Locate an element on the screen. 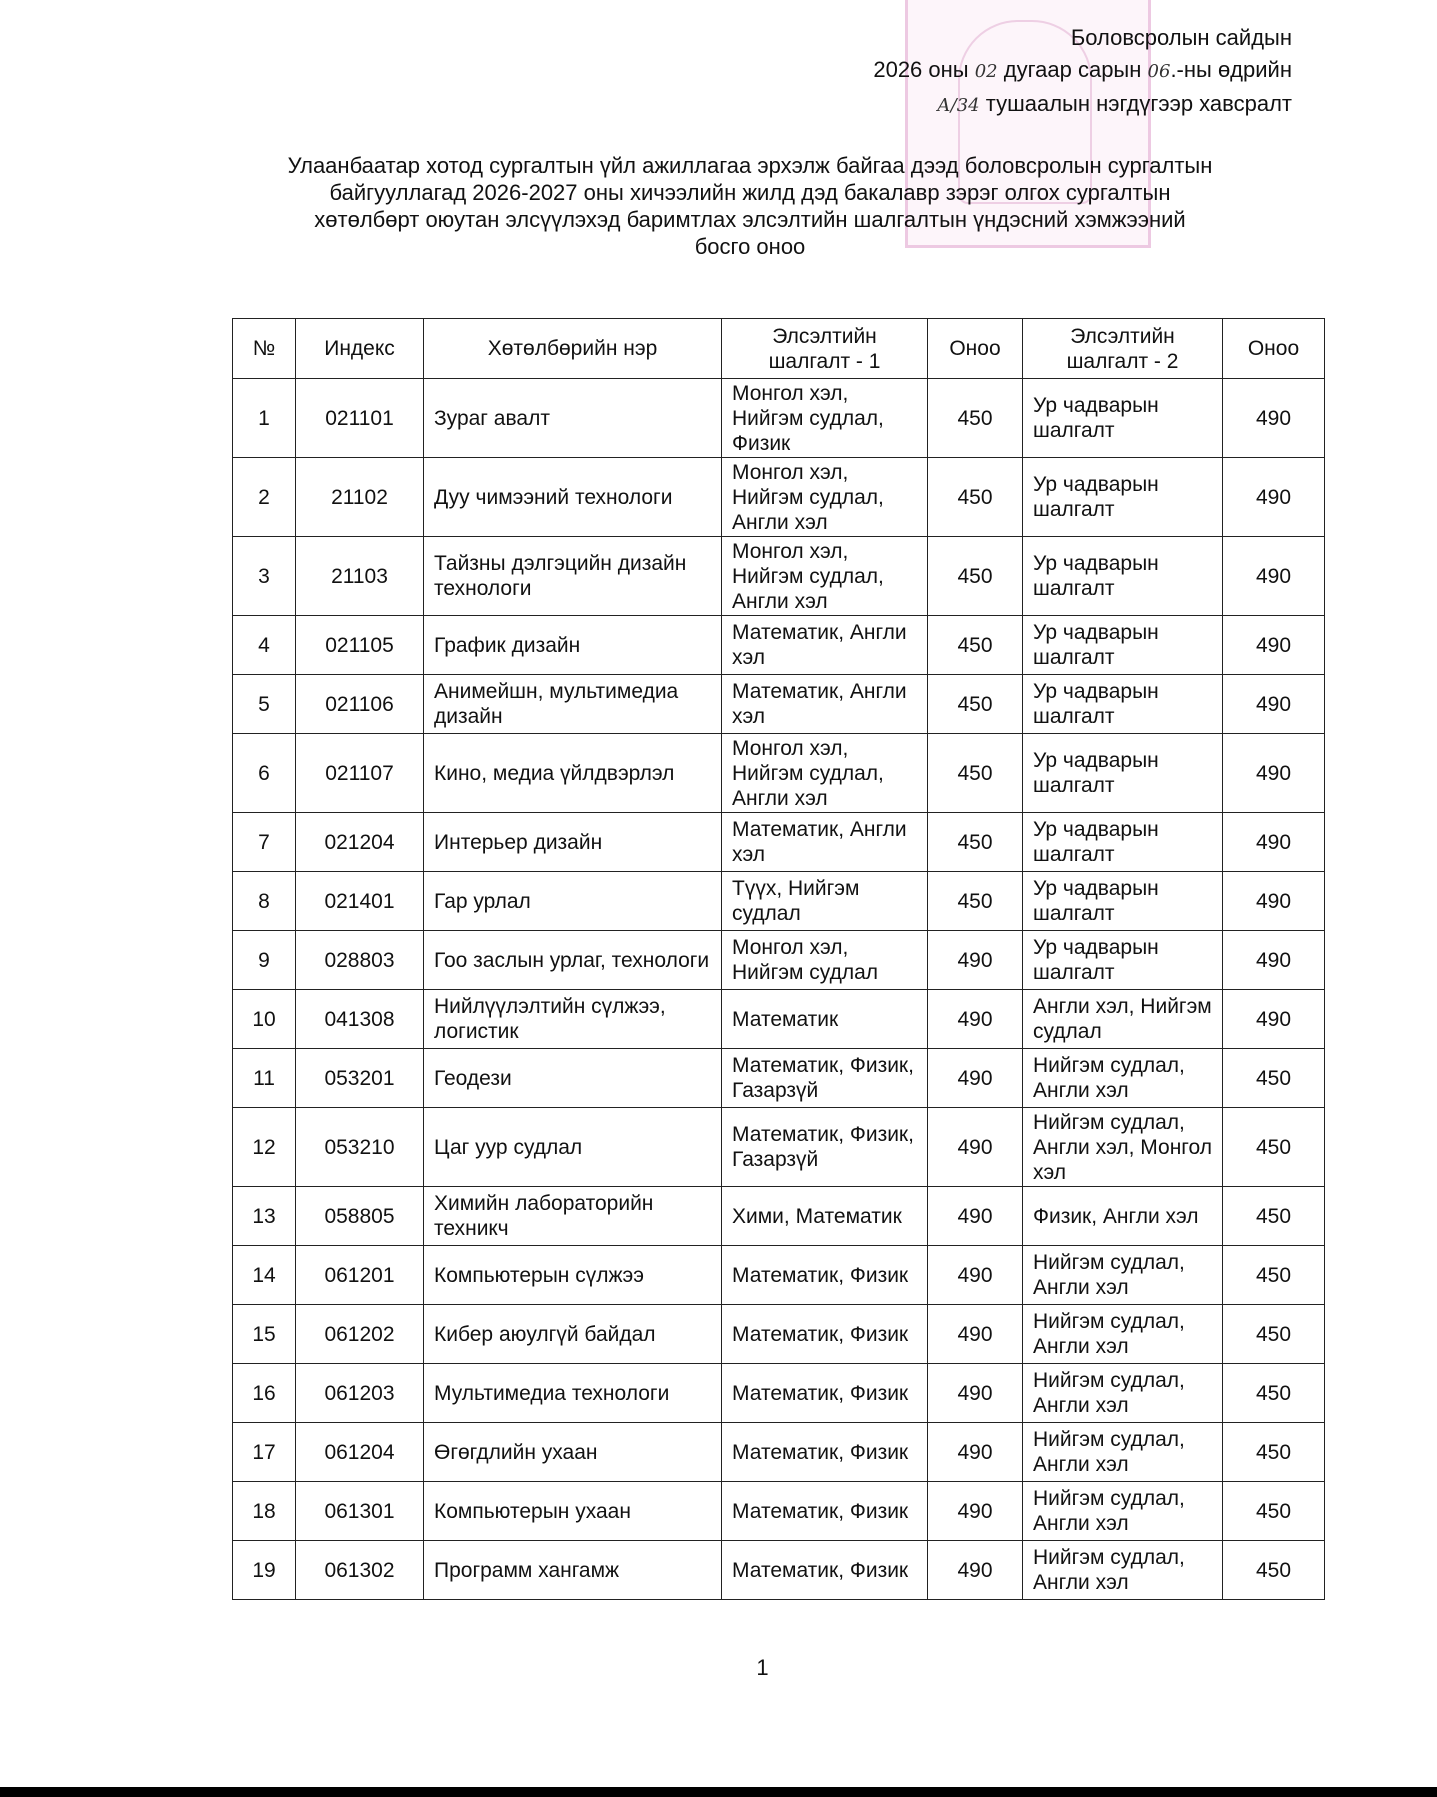 Image resolution: width=1437 pixels, height=1797 pixels. program-name: Зураг авалт is located at coordinates (572, 418).